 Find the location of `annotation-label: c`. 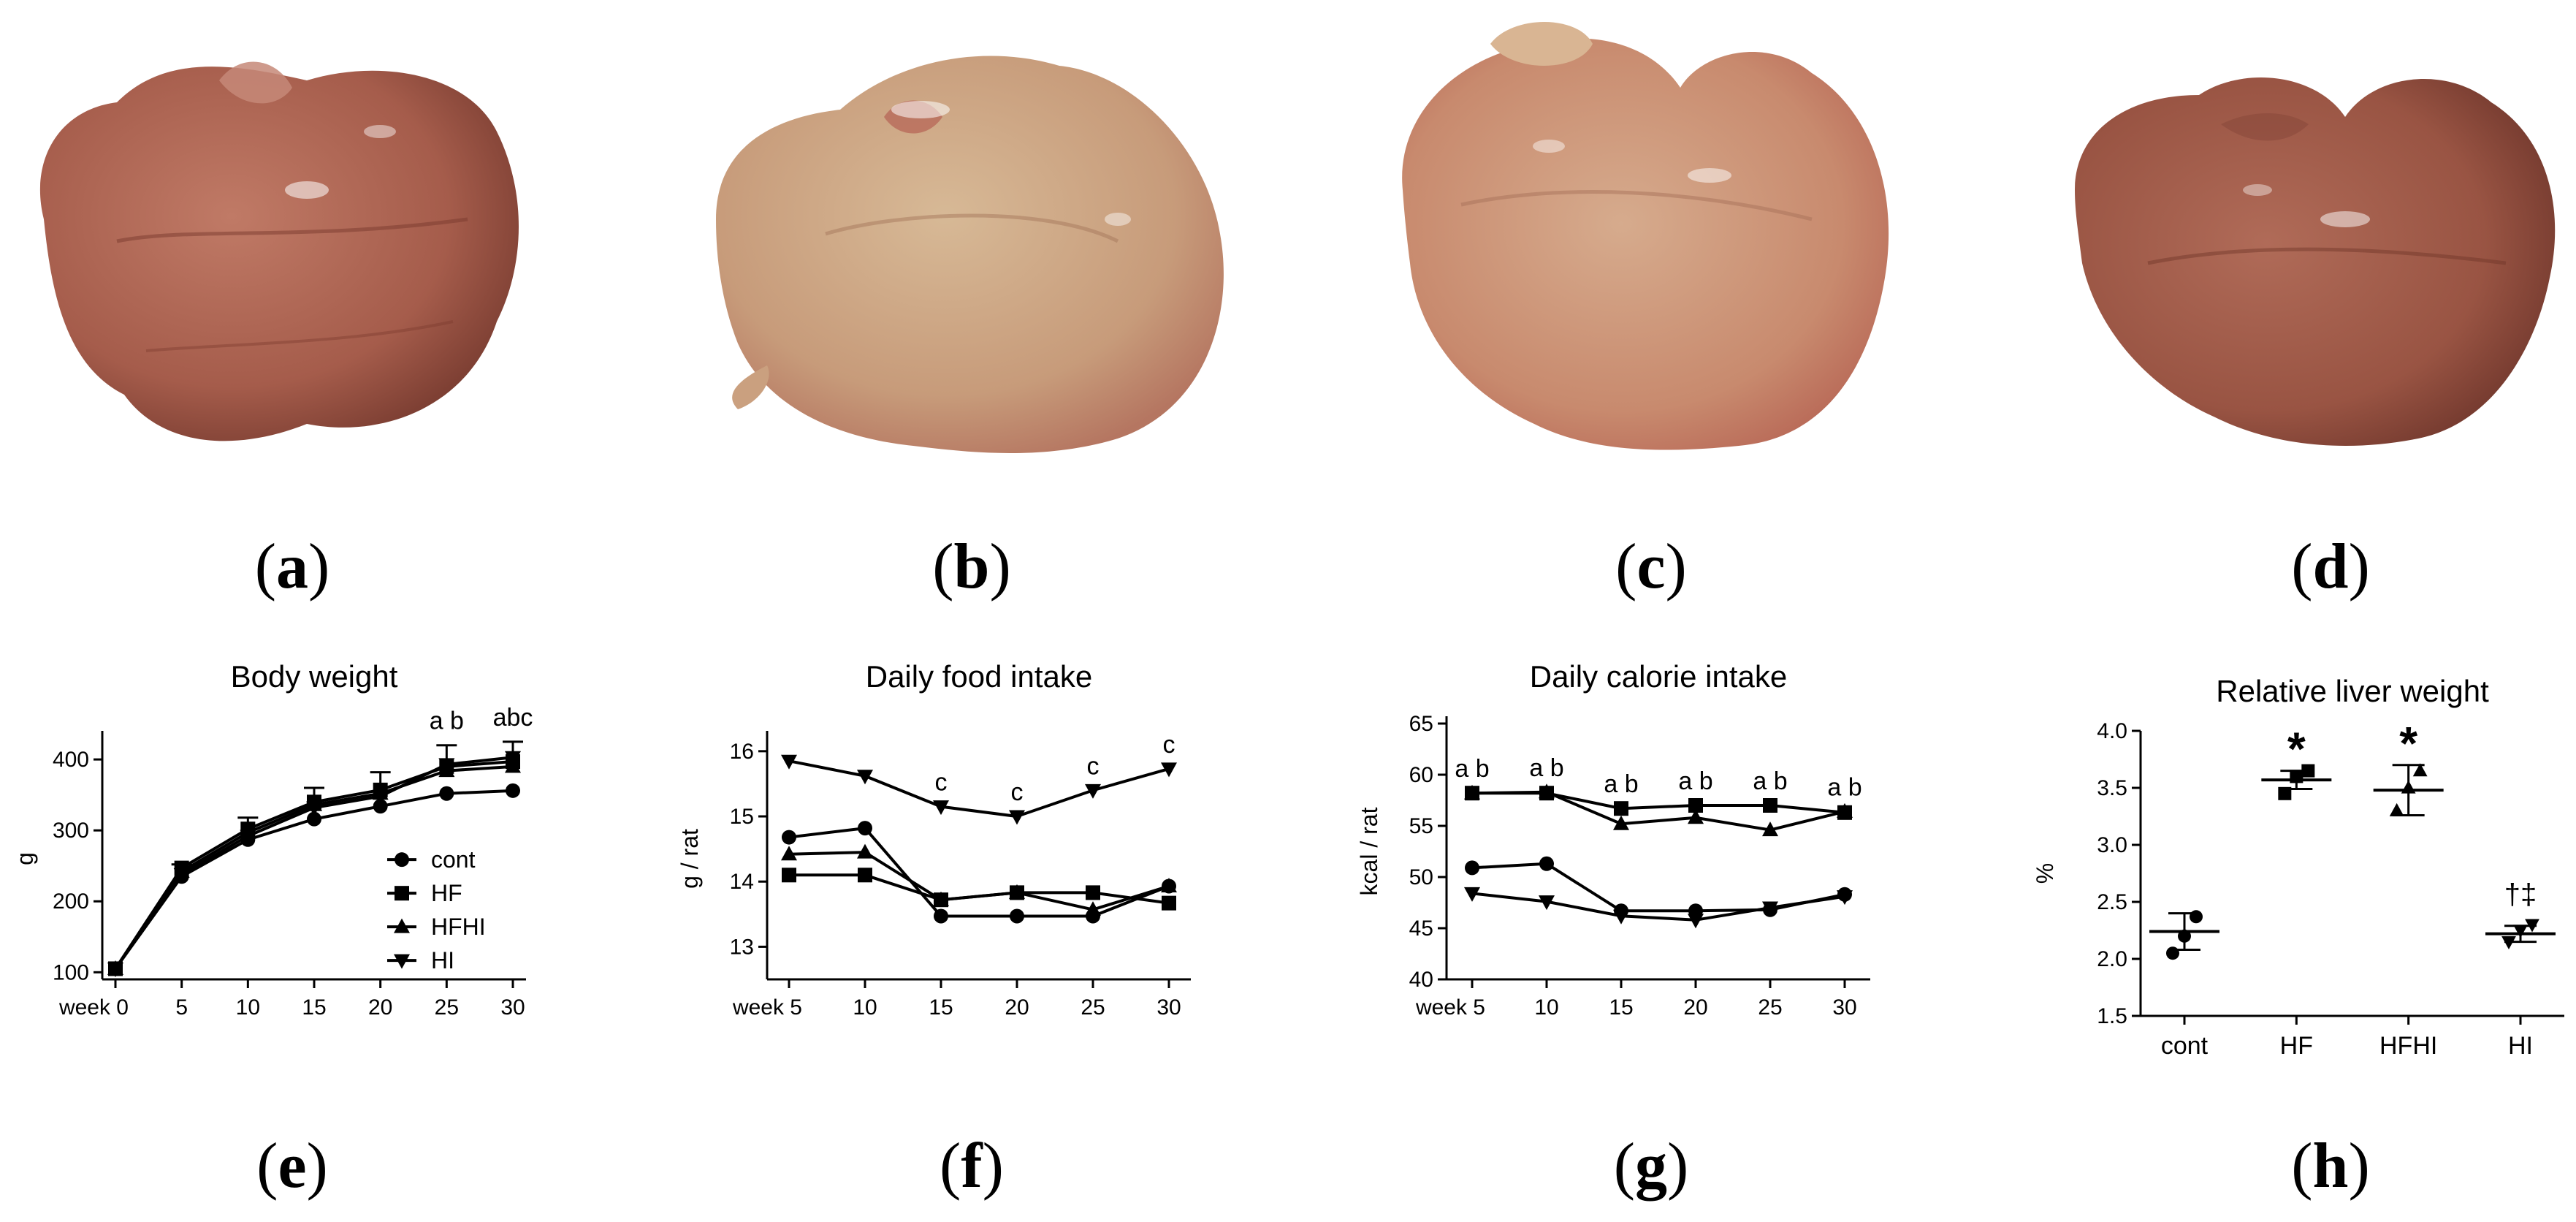

annotation-label: c is located at coordinates (1018, 792).